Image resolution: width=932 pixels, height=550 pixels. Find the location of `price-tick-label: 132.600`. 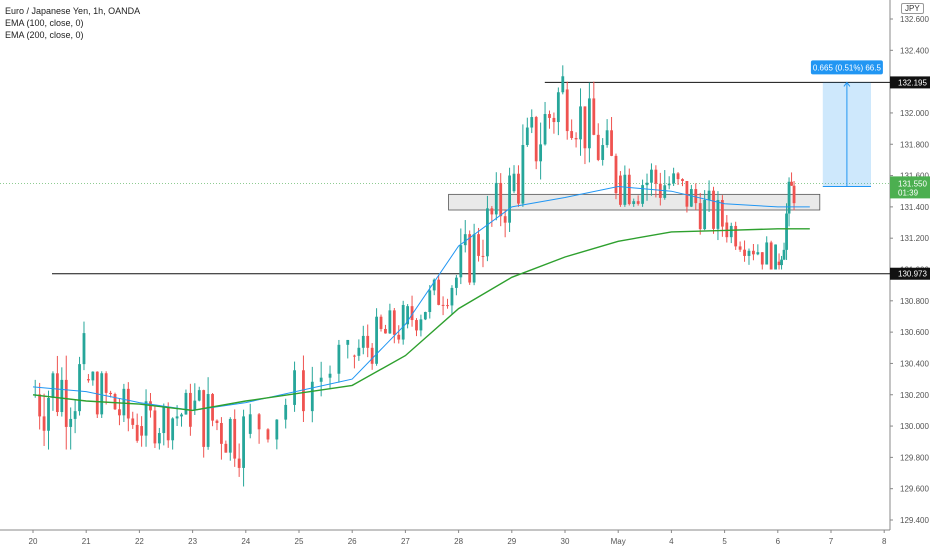

price-tick-label: 132.600 is located at coordinates (914, 19).